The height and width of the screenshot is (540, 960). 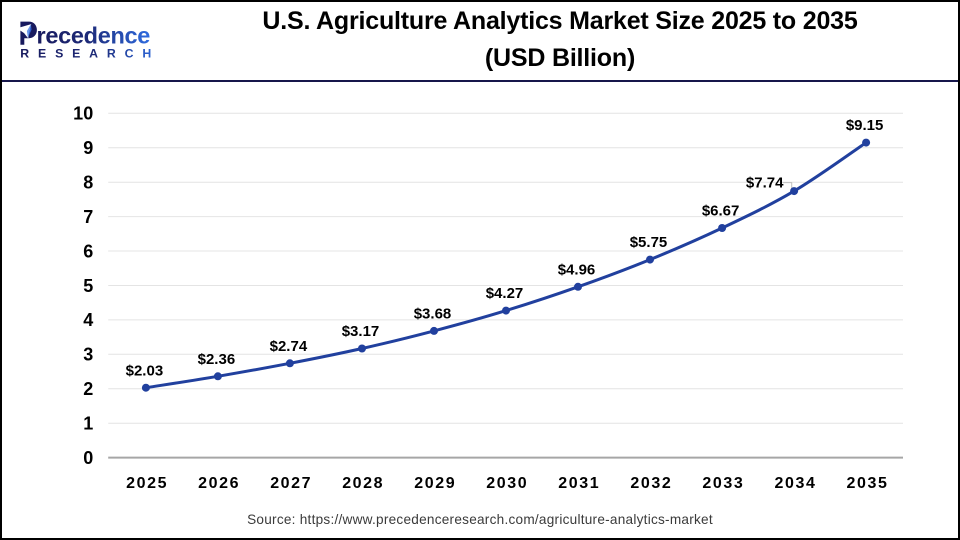 I want to click on svg-text: 2029, so click(x=435, y=483).